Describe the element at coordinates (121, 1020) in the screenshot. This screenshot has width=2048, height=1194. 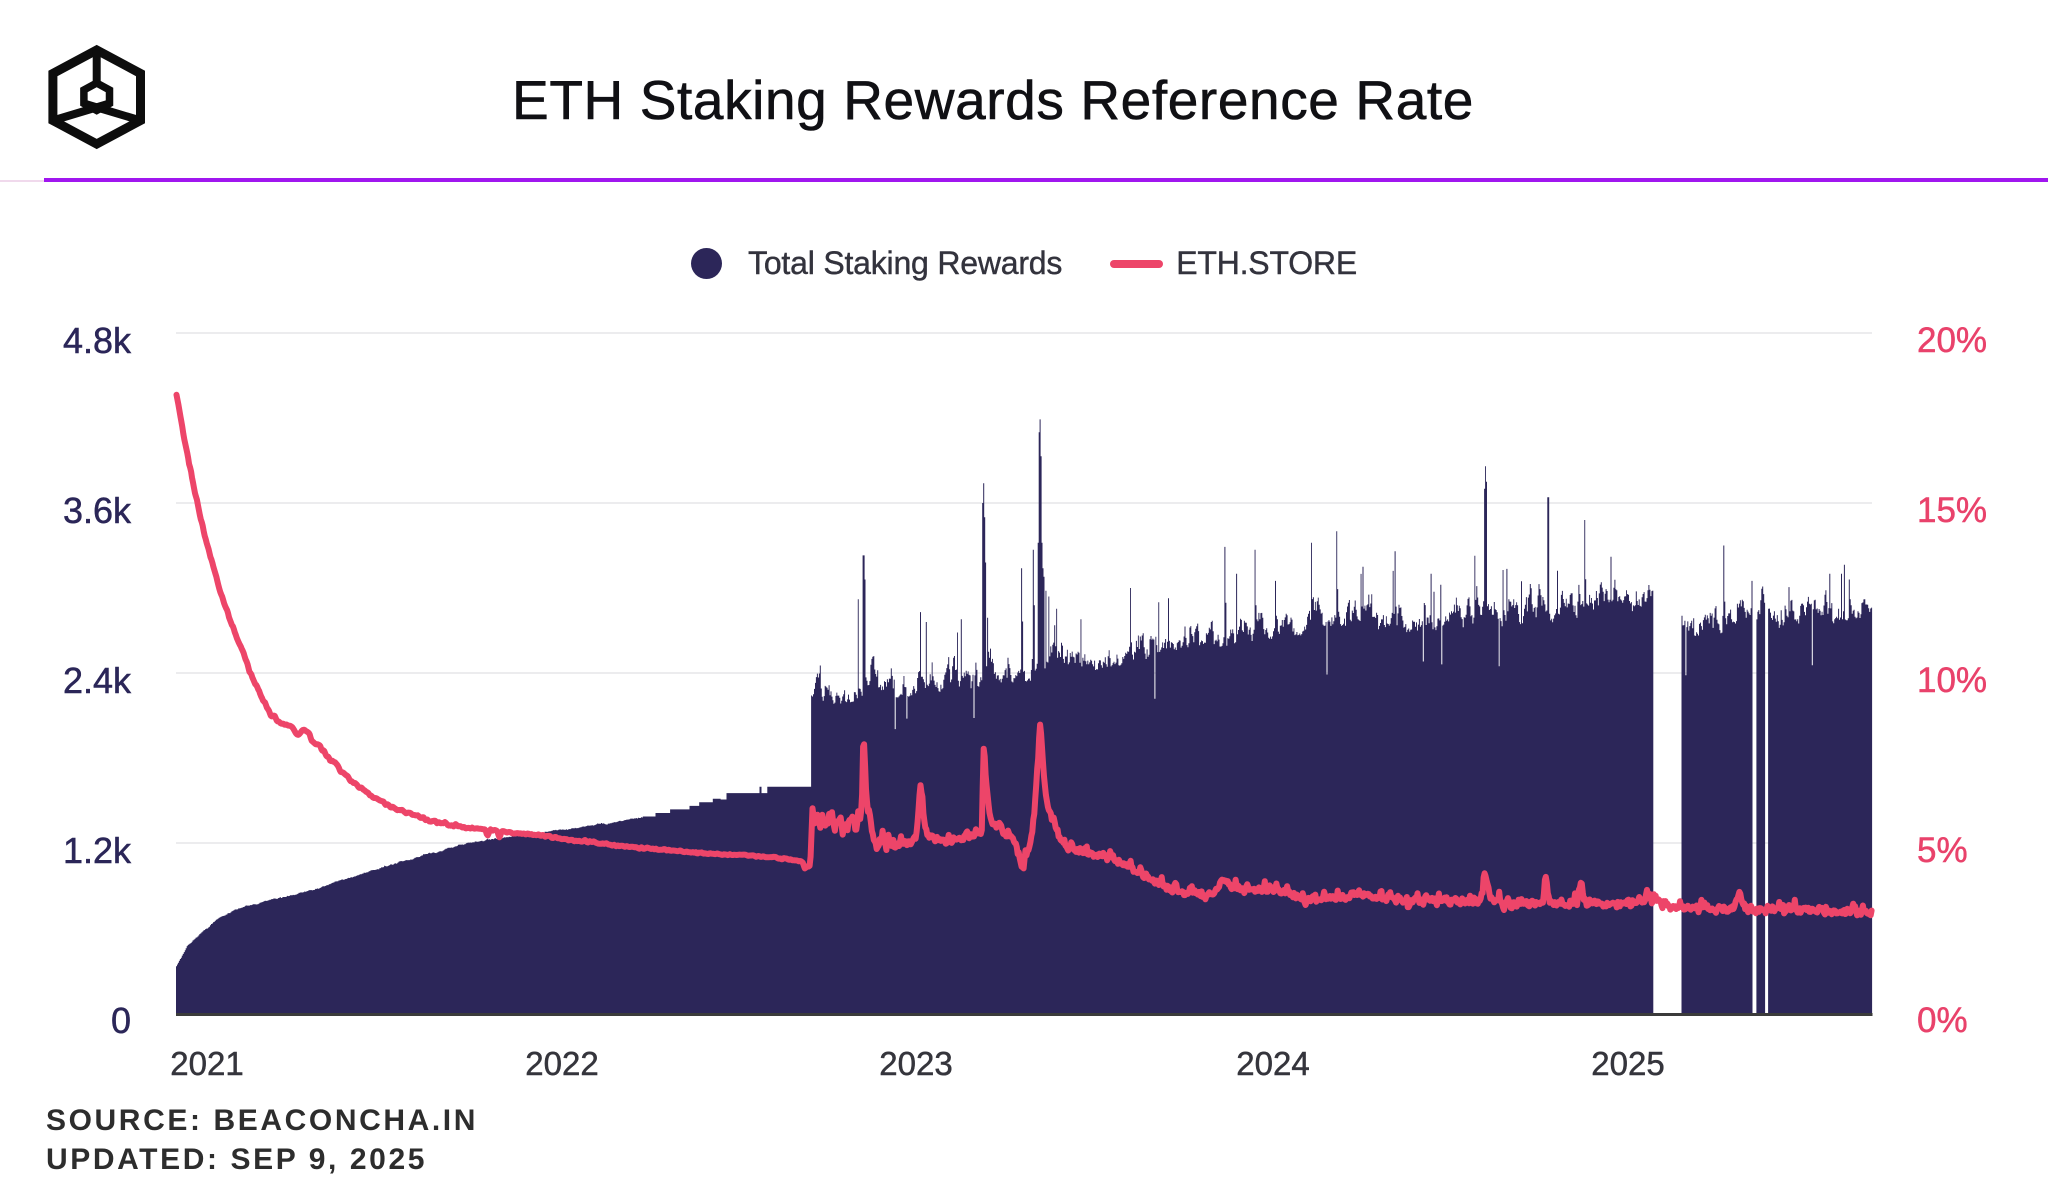
I see `svg-text: 0` at that location.